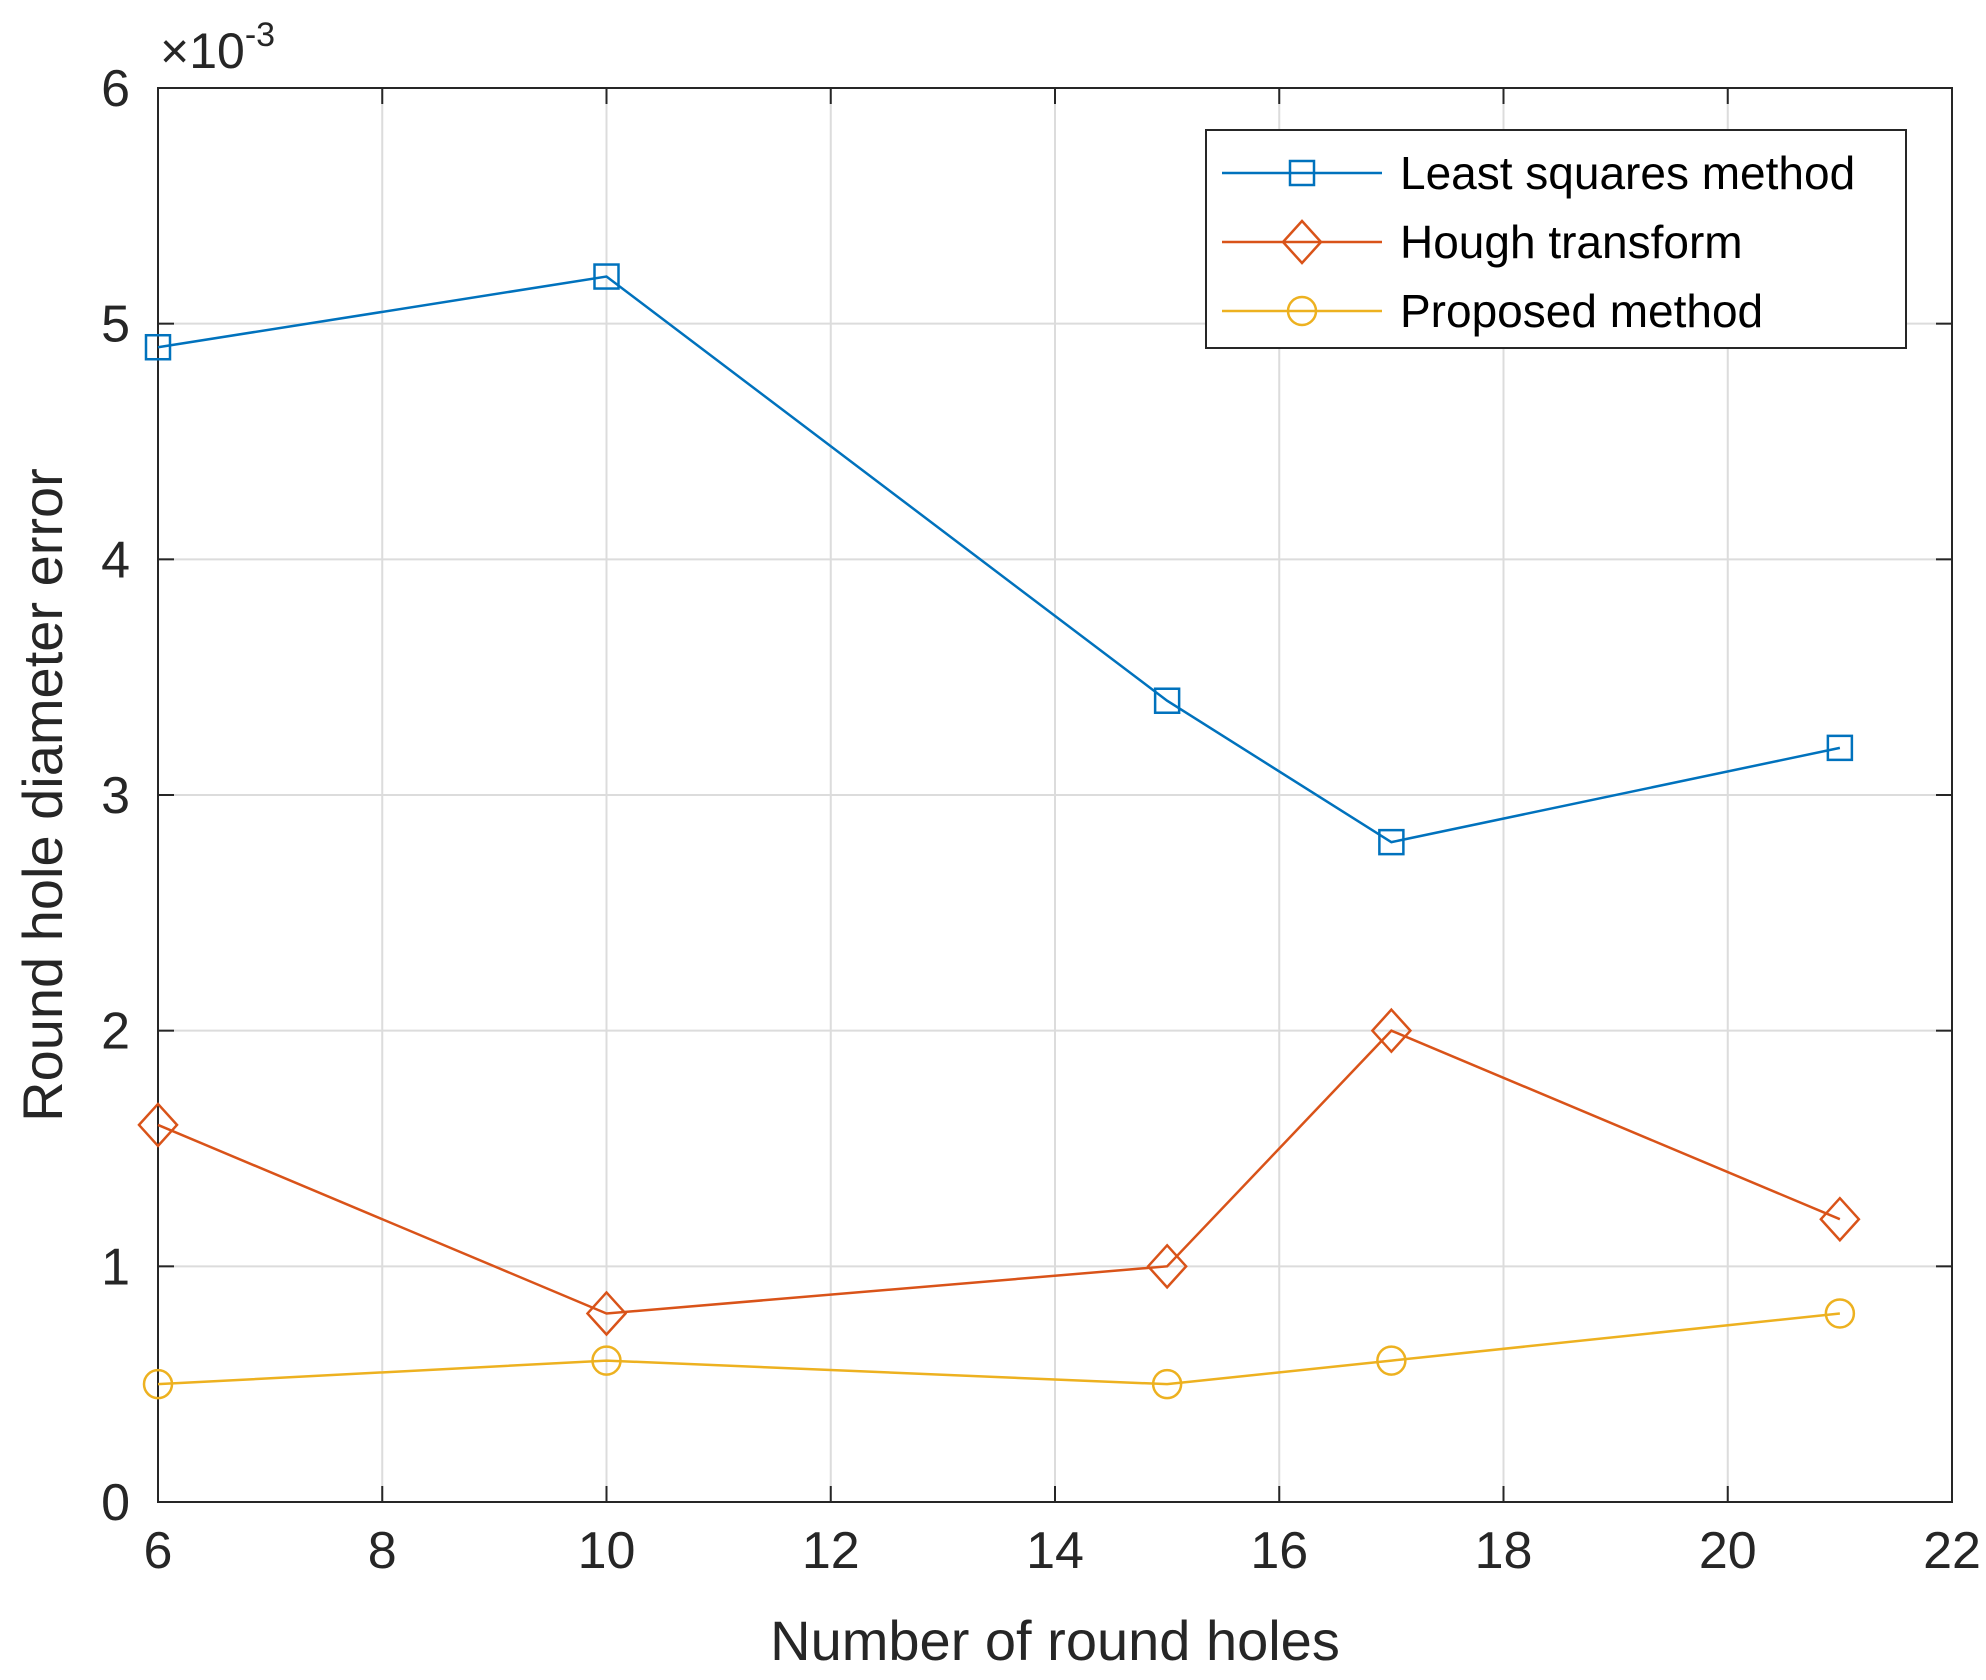 The height and width of the screenshot is (1680, 1986). What do you see at coordinates (1055, 1640) in the screenshot?
I see `x-axis-label: Number of round holes` at bounding box center [1055, 1640].